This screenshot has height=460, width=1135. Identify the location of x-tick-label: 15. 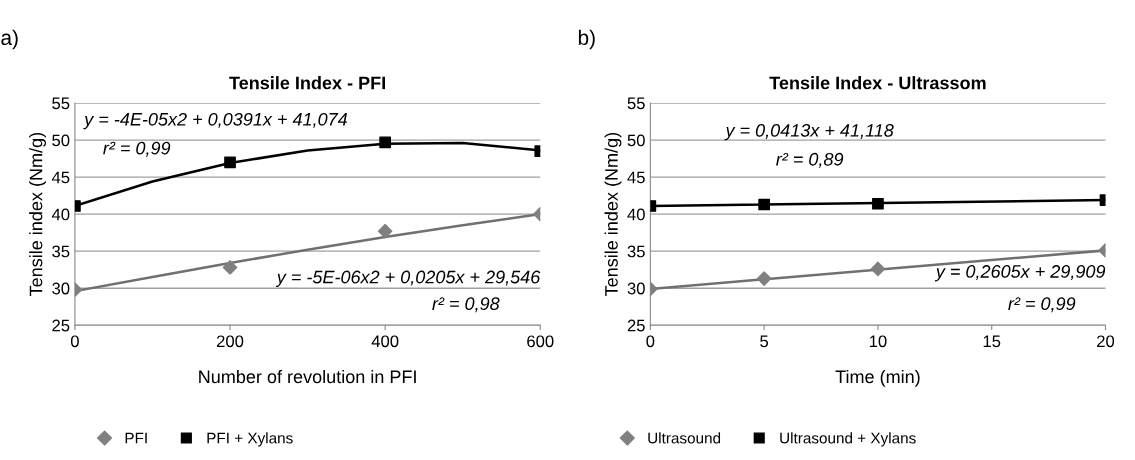
(992, 341).